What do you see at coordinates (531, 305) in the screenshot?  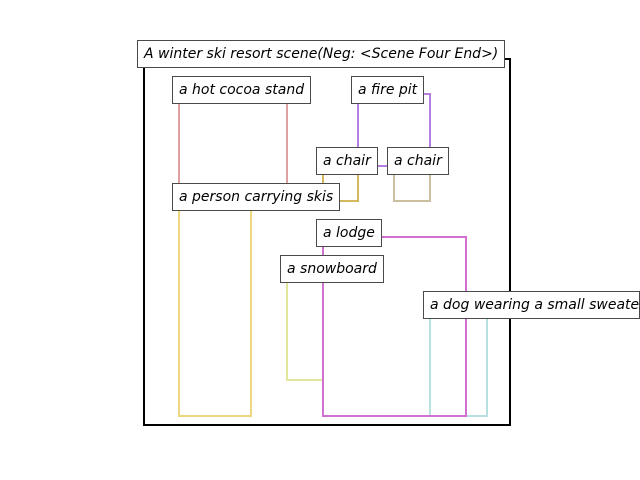 I see `dog-small-sweater-label: a dog wearing a small sweater` at bounding box center [531, 305].